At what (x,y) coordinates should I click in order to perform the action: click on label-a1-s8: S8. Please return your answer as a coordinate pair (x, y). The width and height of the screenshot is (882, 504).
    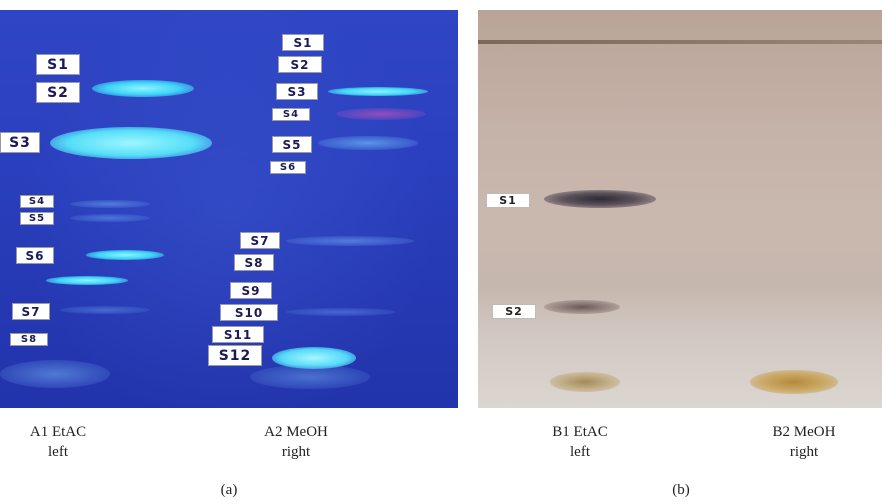
    Looking at the image, I should click on (29, 339).